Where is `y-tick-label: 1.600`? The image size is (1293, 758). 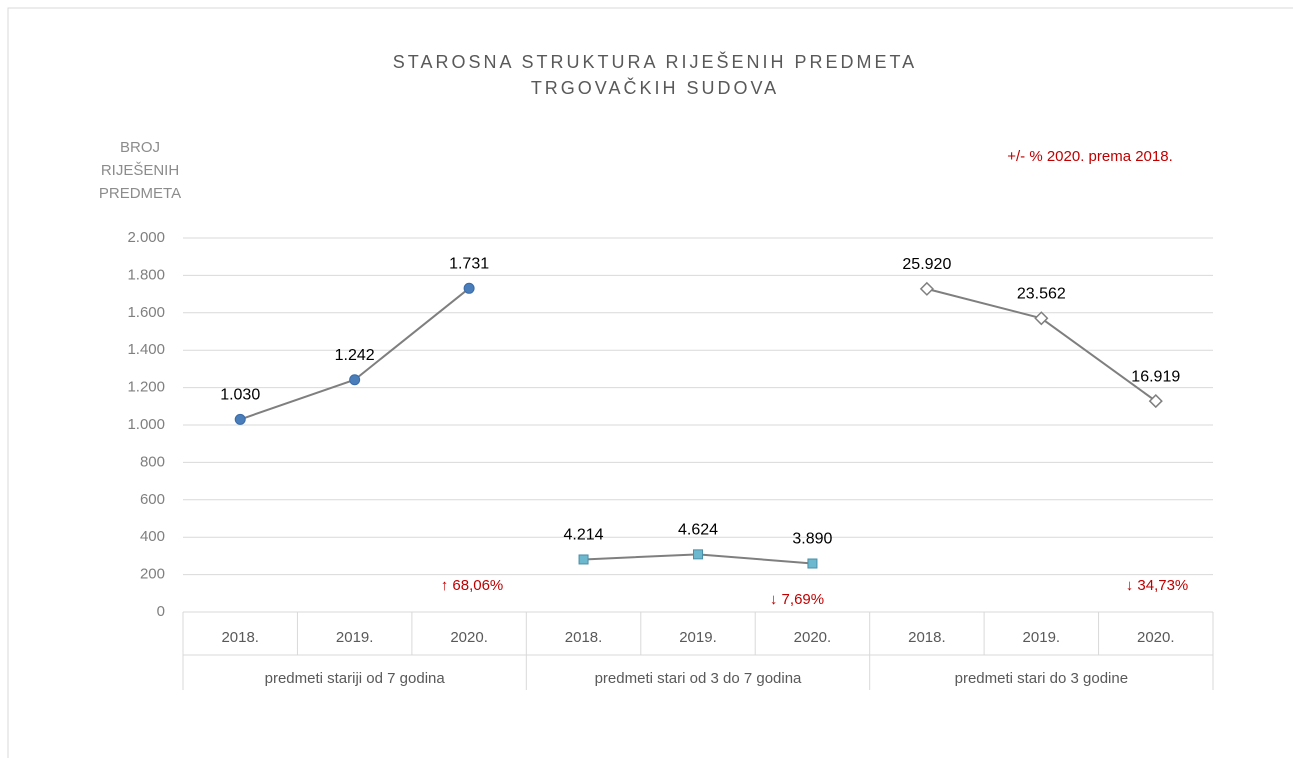 y-tick-label: 1.600 is located at coordinates (146, 312).